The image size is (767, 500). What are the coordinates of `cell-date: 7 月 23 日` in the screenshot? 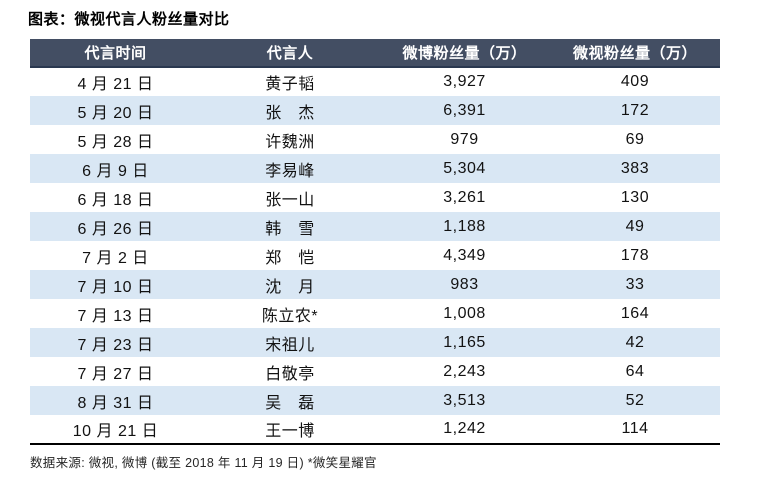 It's located at (115, 342).